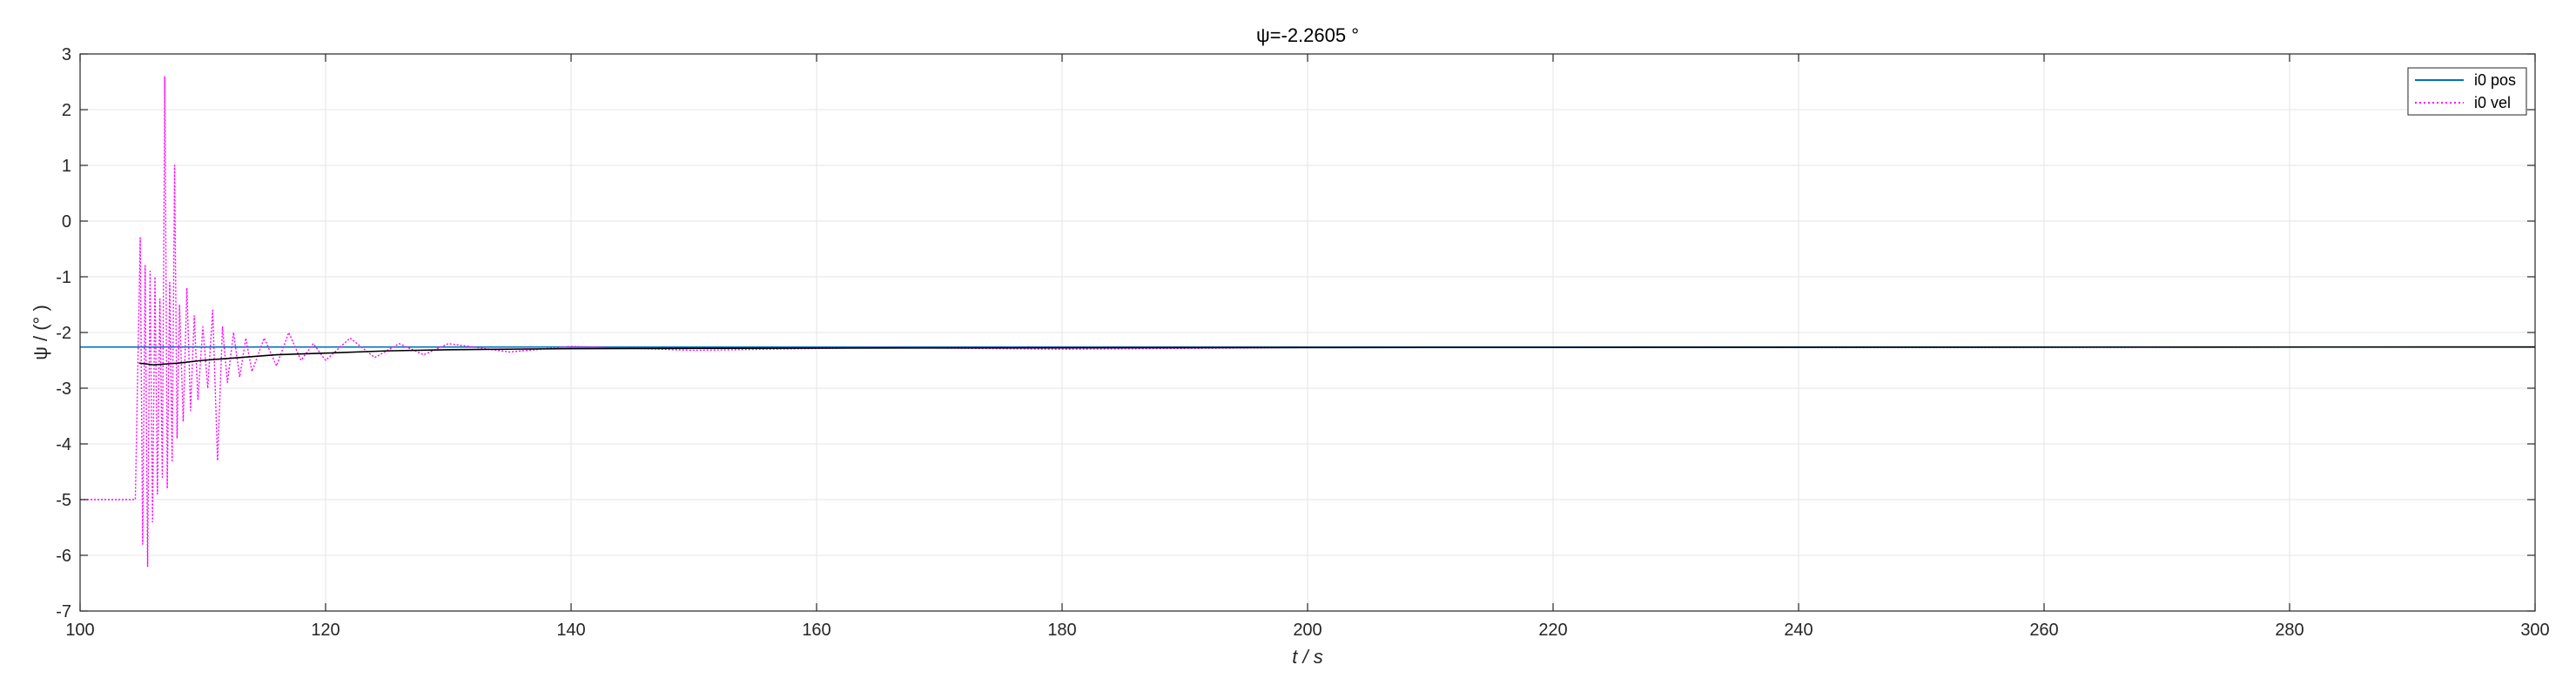  Describe the element at coordinates (66, 110) in the screenshot. I see `y-tick-label: 2` at that location.